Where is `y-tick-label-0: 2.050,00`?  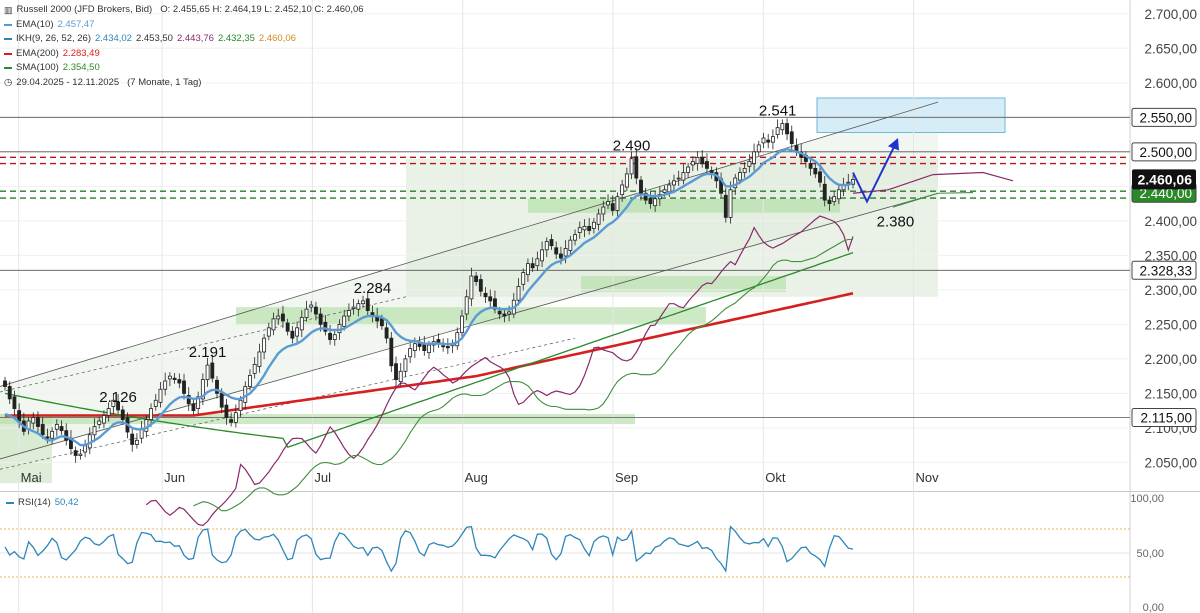
y-tick-label-0: 2.050,00 is located at coordinates (1170, 462).